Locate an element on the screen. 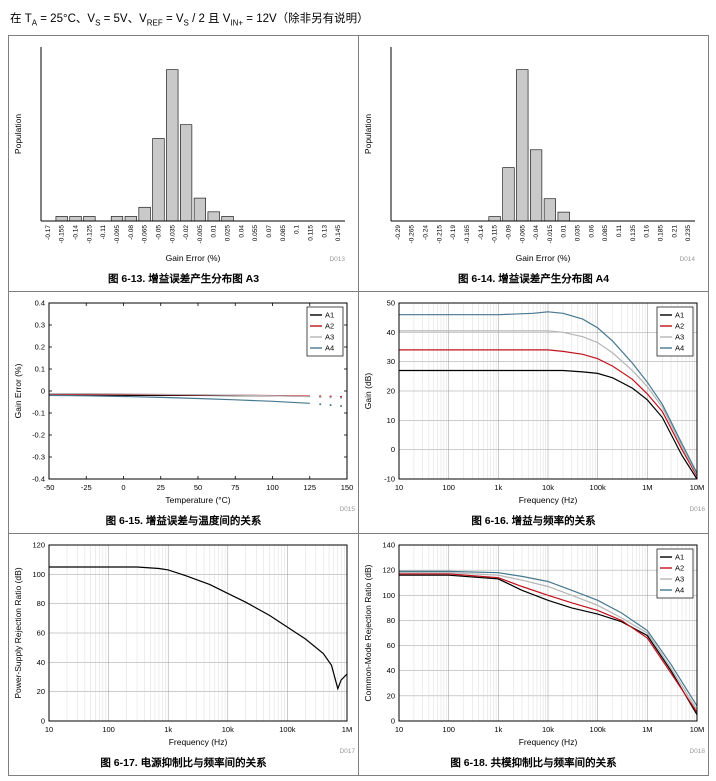 This screenshot has height=781, width=716. svg-text: 0.135 is located at coordinates (632, 233).